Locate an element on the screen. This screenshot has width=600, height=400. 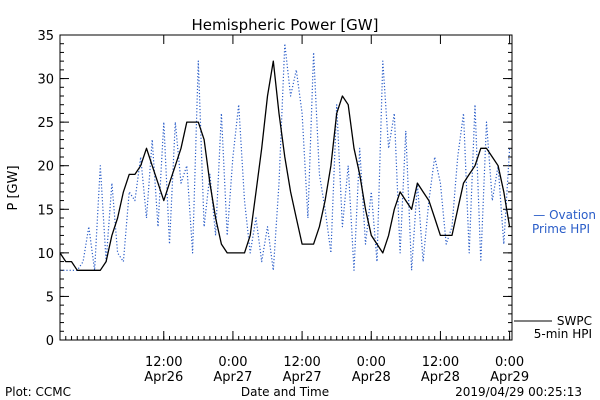
chart-title: Hemispheric Power [GW] is located at coordinates (285, 25).